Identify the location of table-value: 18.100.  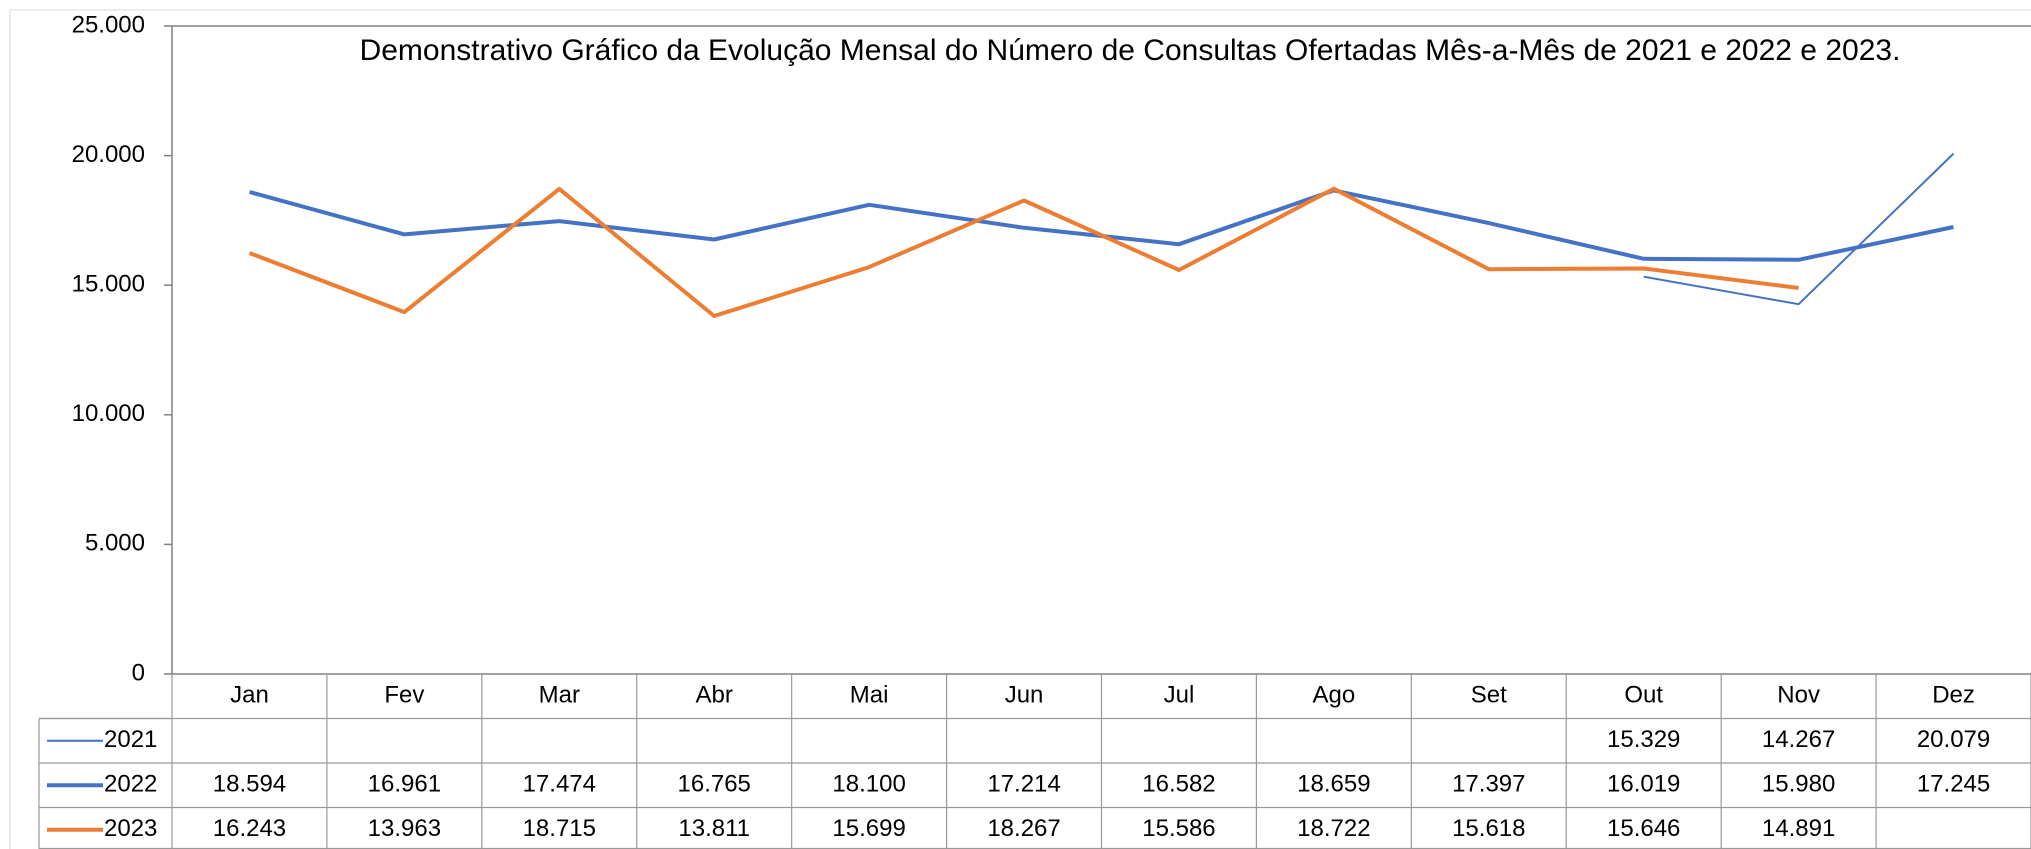
(868, 784).